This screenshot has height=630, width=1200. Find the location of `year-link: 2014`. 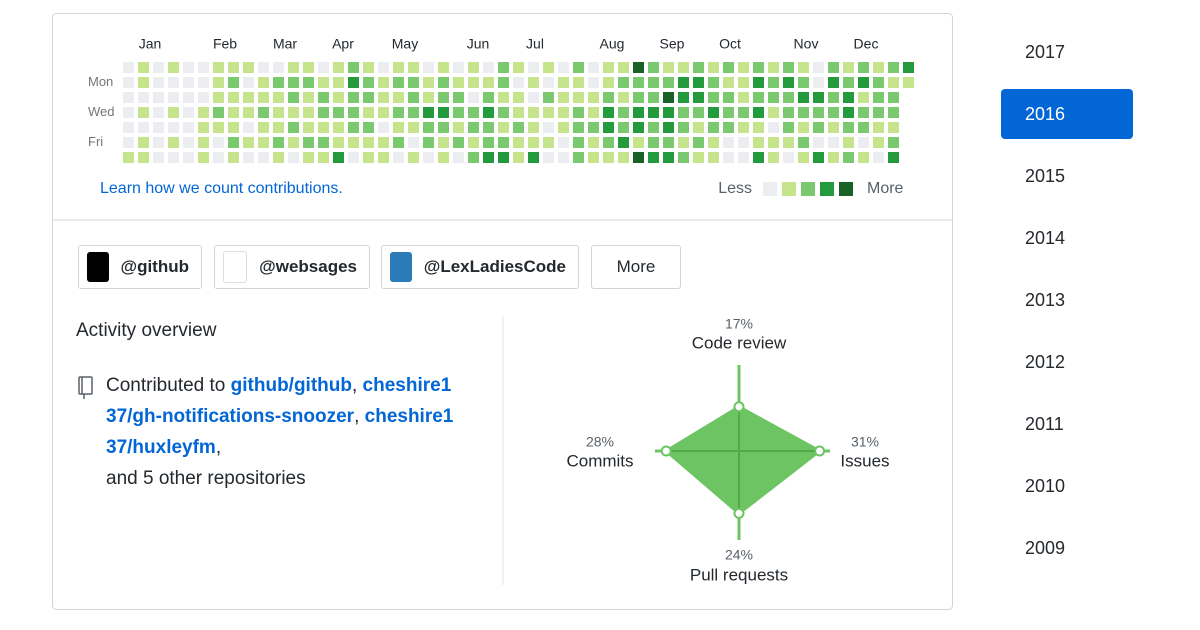

year-link: 2014 is located at coordinates (1045, 238).